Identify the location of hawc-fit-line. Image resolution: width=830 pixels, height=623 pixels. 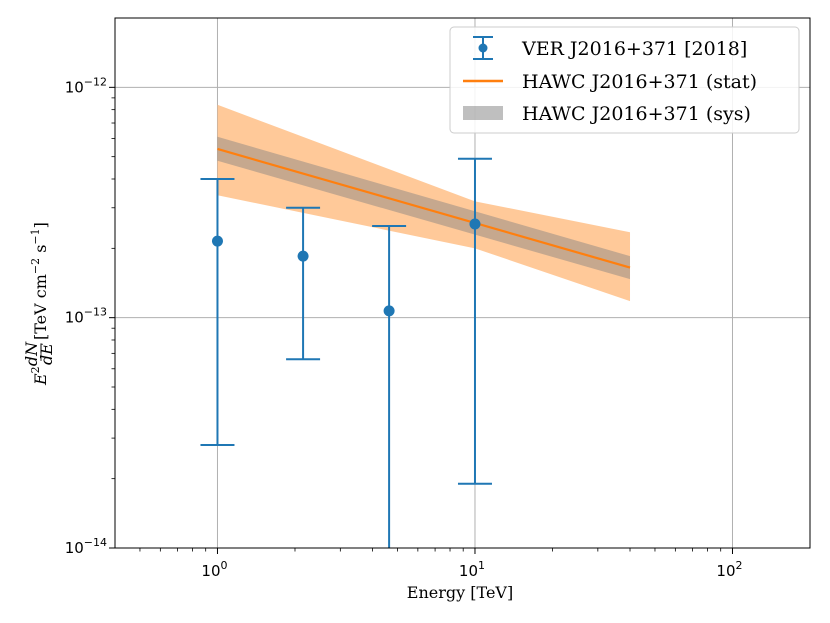
(424, 208).